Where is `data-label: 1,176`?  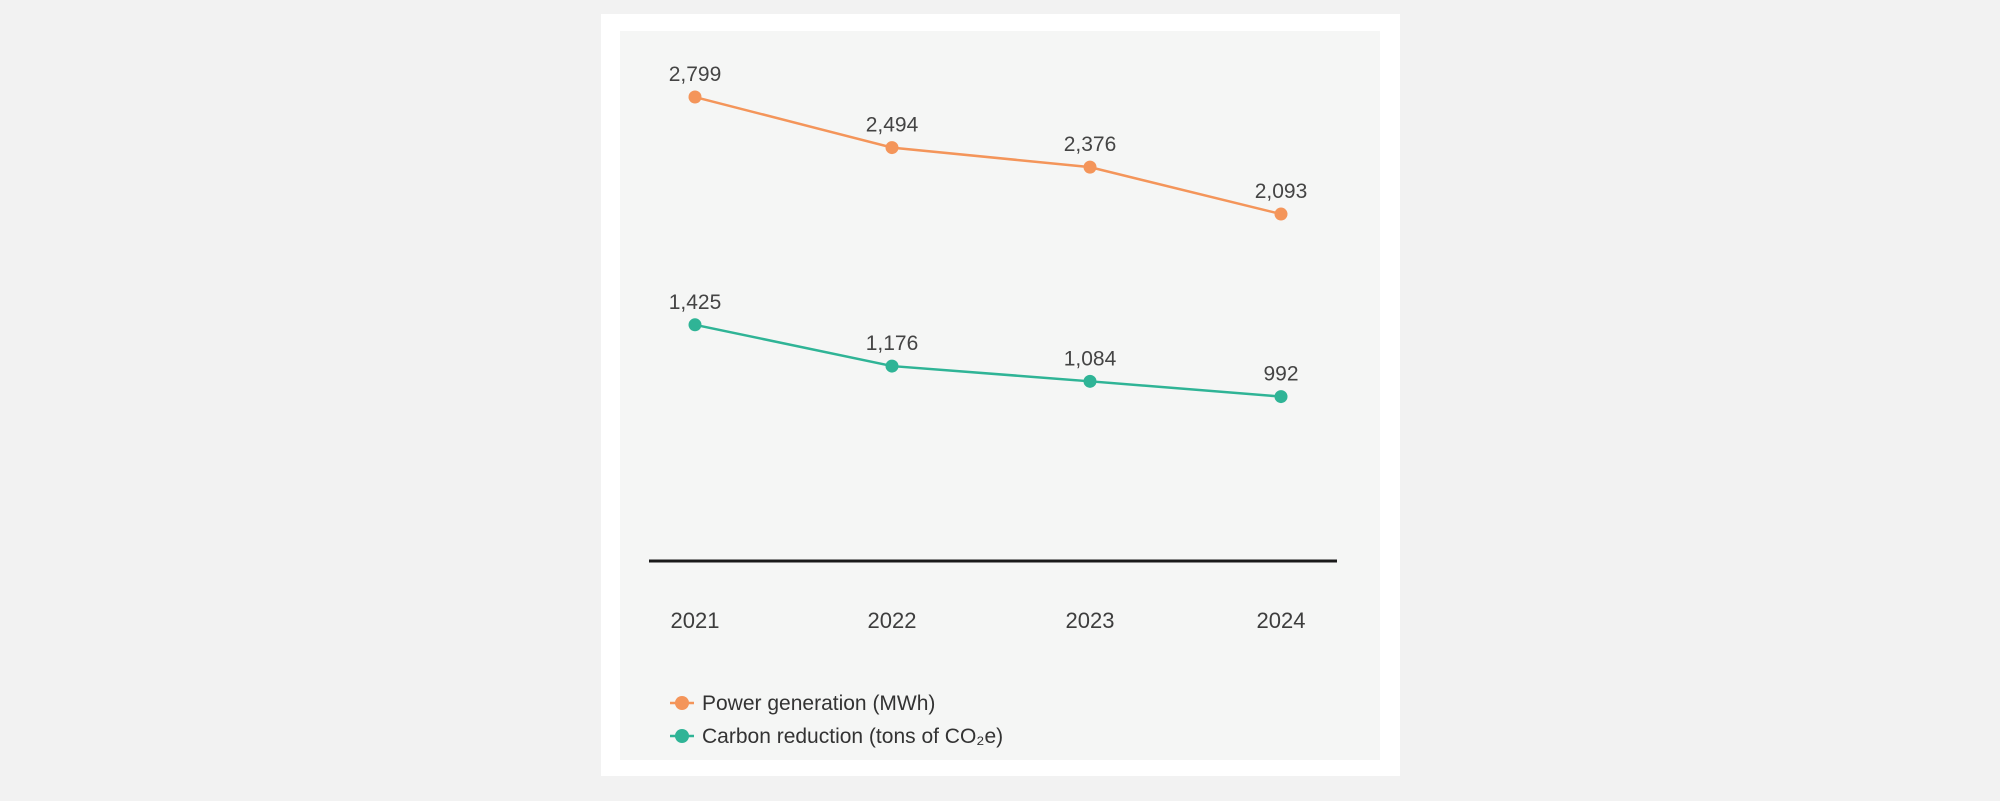 data-label: 1,176 is located at coordinates (892, 343).